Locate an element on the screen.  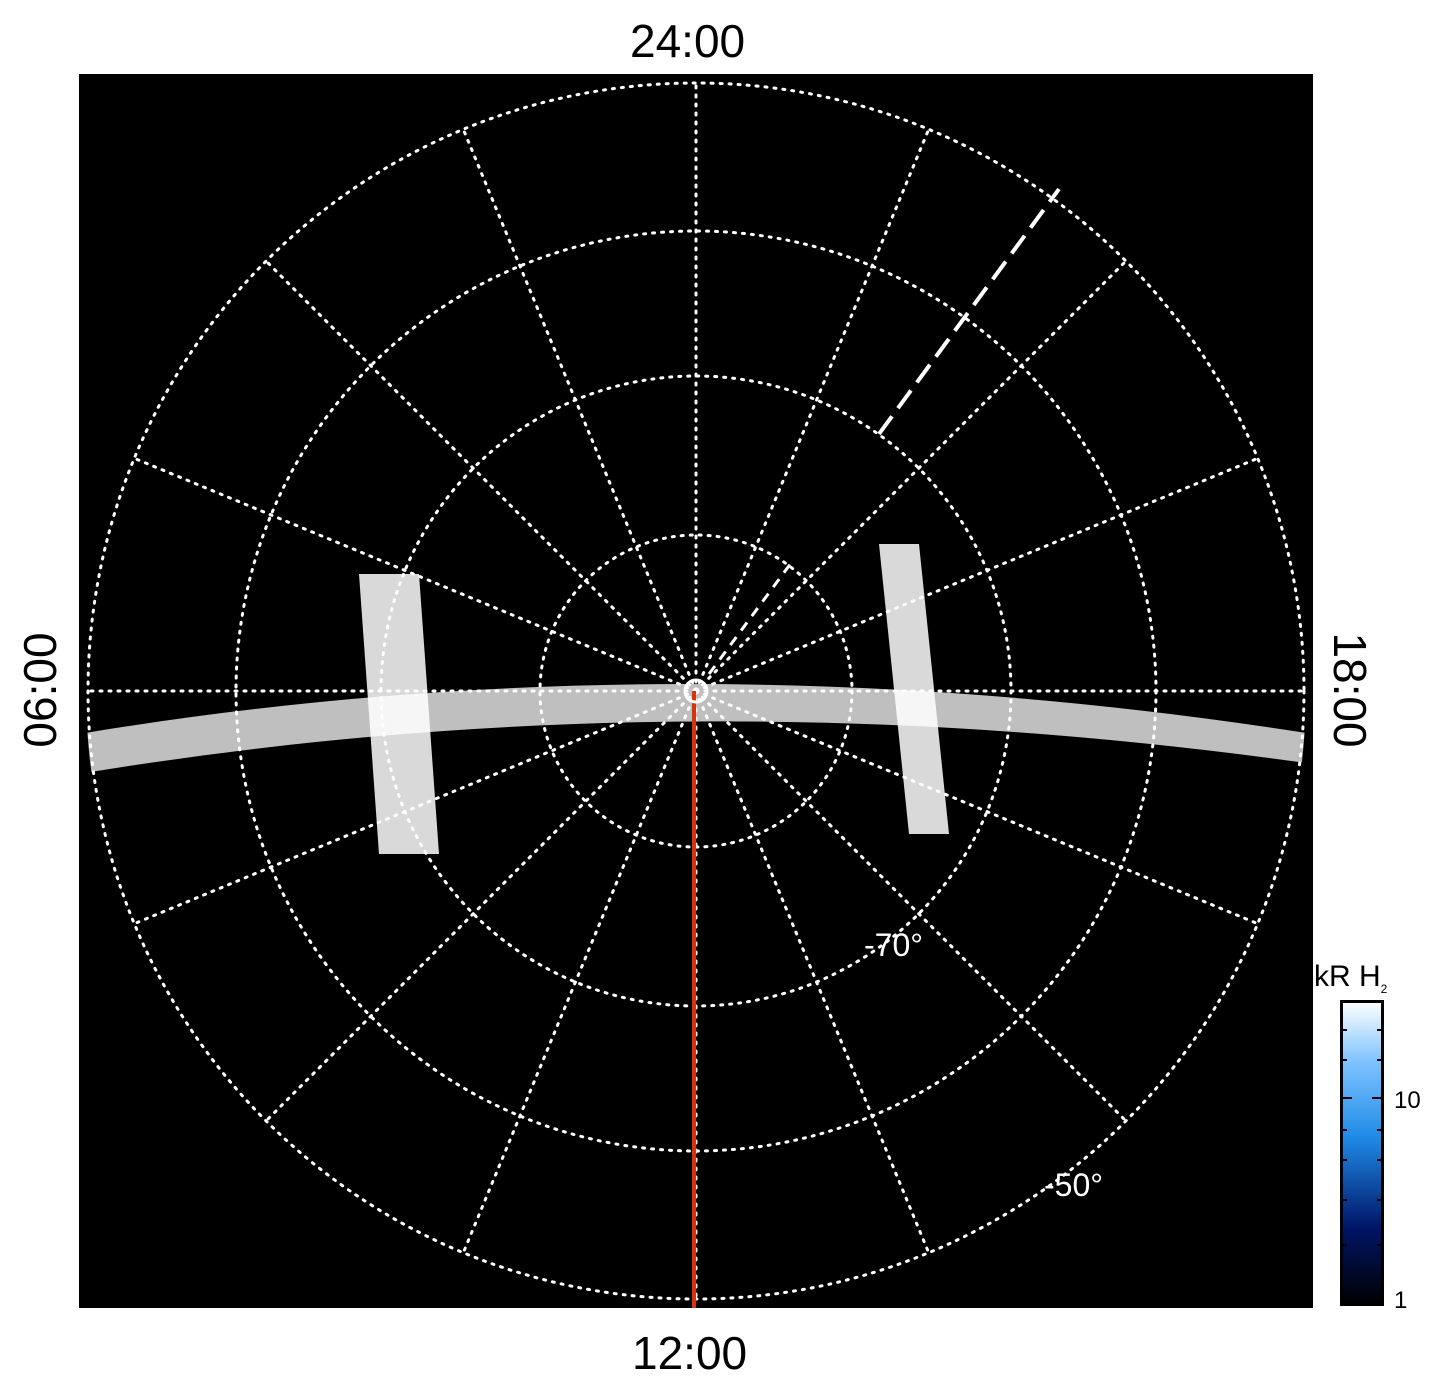
colorbar-title: kR H2 is located at coordinates (1351, 978).